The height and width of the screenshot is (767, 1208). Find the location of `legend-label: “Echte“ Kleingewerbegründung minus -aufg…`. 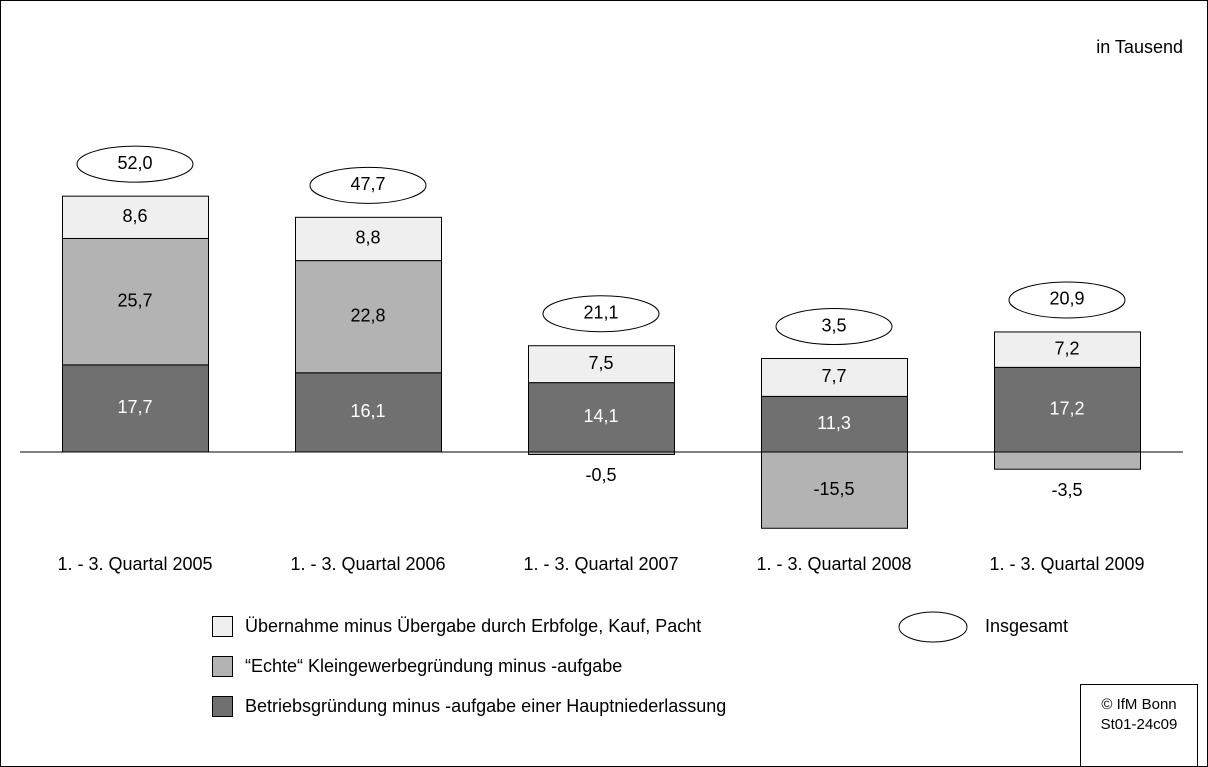

legend-label: “Echte“ Kleingewerbegründung minus -aufg… is located at coordinates (433, 666).